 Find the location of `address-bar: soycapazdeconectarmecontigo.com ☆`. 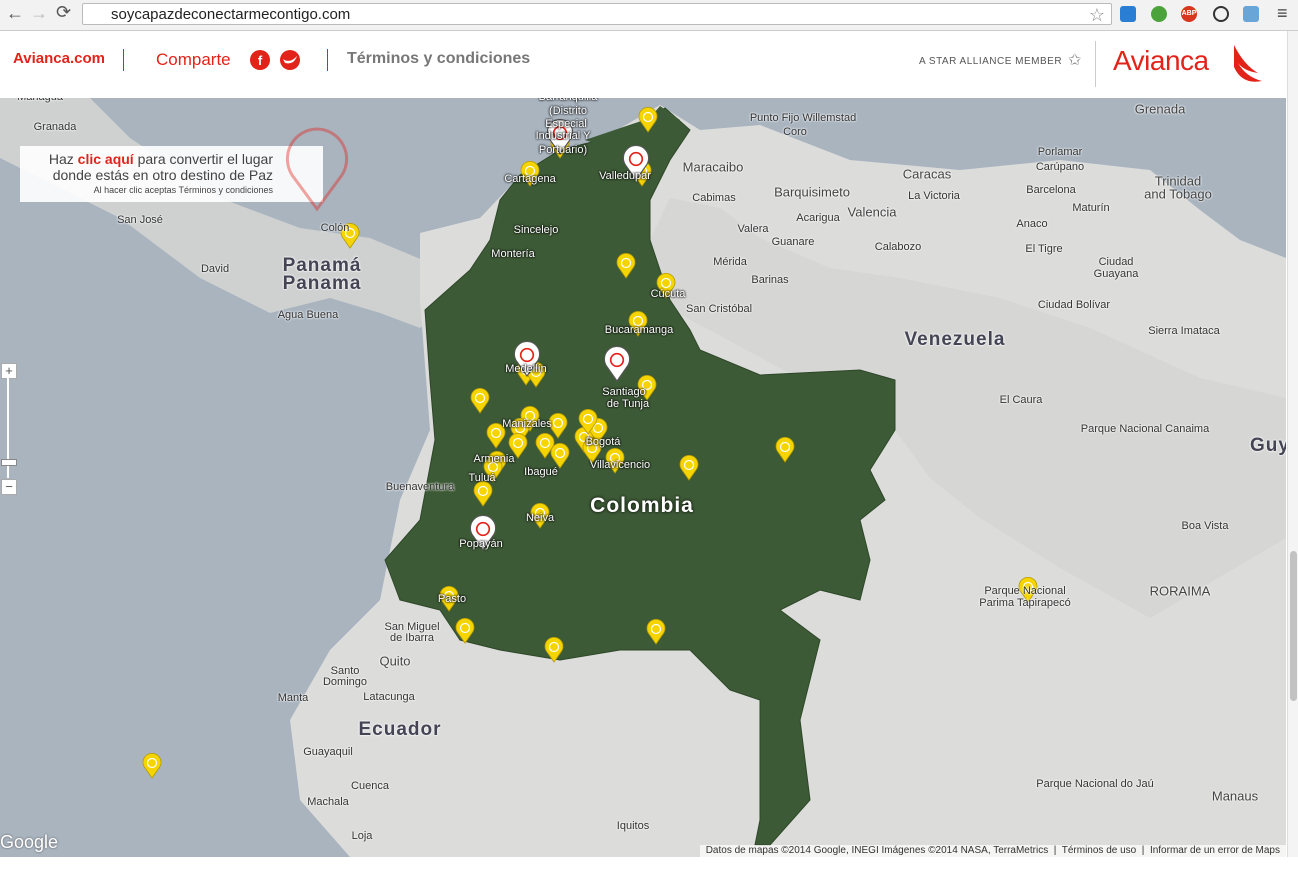

address-bar: soycapazdeconectarmecontigo.com ☆ is located at coordinates (597, 14).